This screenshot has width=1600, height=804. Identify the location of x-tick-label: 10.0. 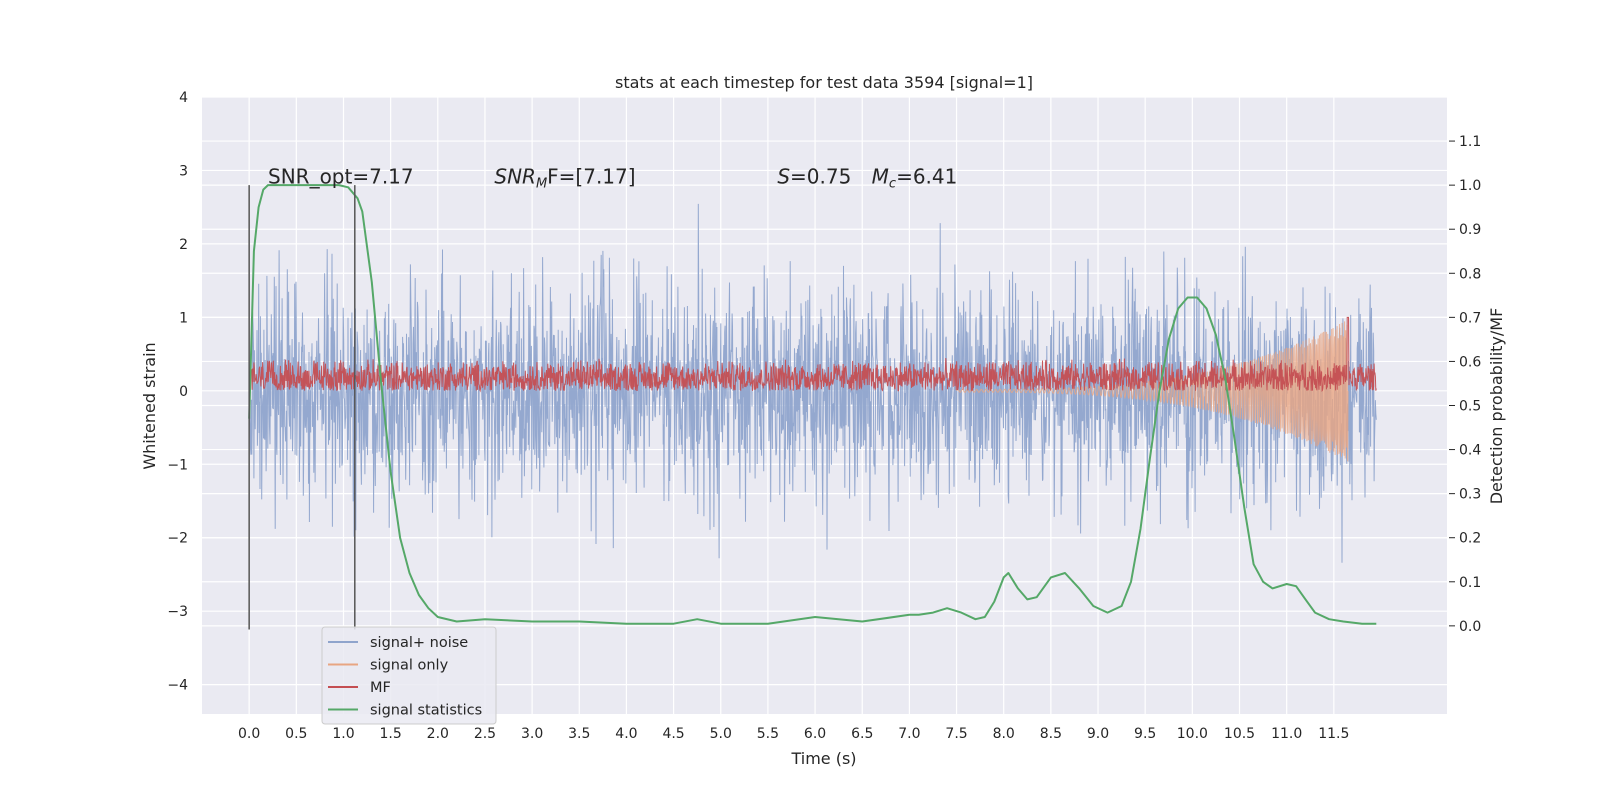
(1192, 734).